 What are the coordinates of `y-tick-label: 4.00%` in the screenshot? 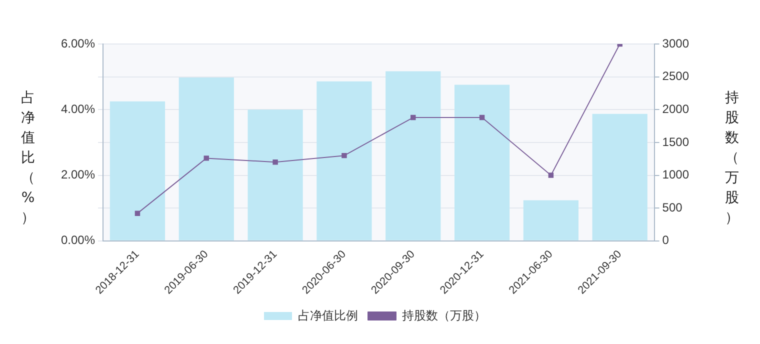 It's located at (78, 109).